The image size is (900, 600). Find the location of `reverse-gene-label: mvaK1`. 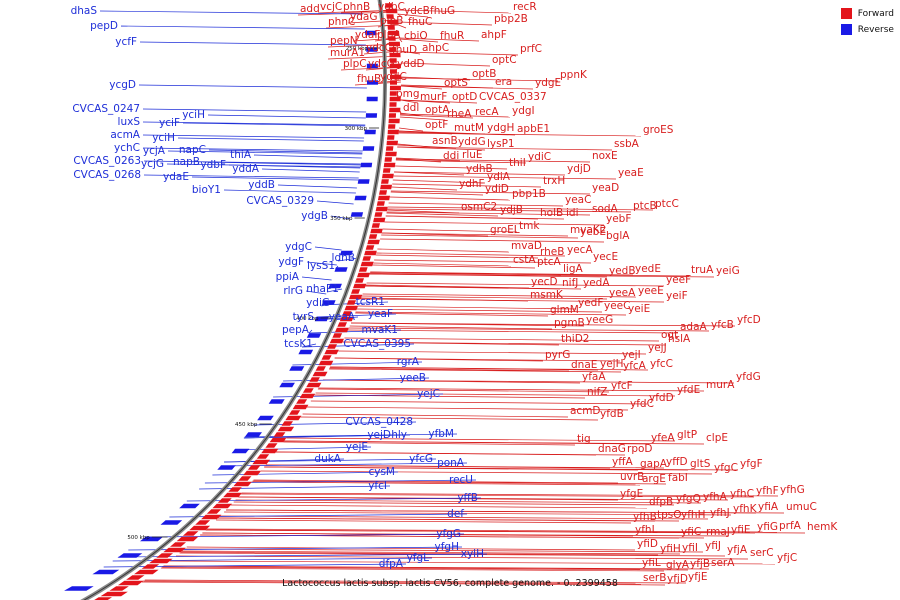

reverse-gene-label: mvaK1 is located at coordinates (380, 330).